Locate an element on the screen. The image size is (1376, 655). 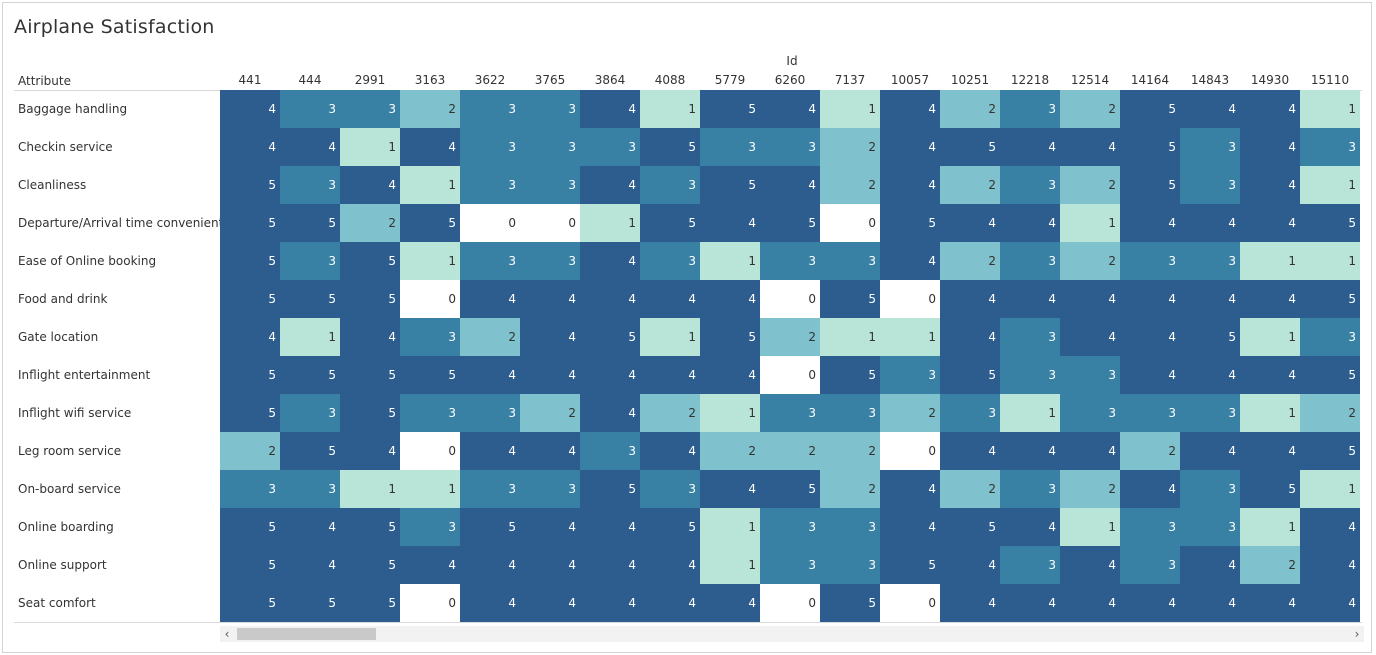
column-header: 6260 is located at coordinates (790, 80).